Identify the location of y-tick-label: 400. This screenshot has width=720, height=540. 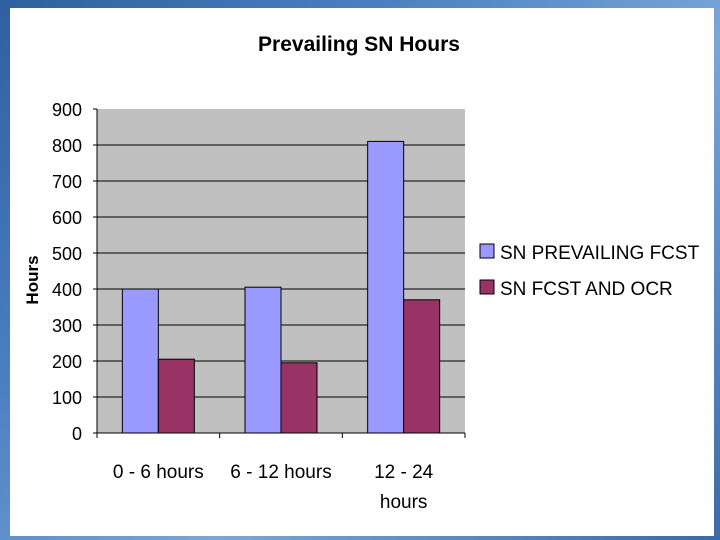
(67, 290).